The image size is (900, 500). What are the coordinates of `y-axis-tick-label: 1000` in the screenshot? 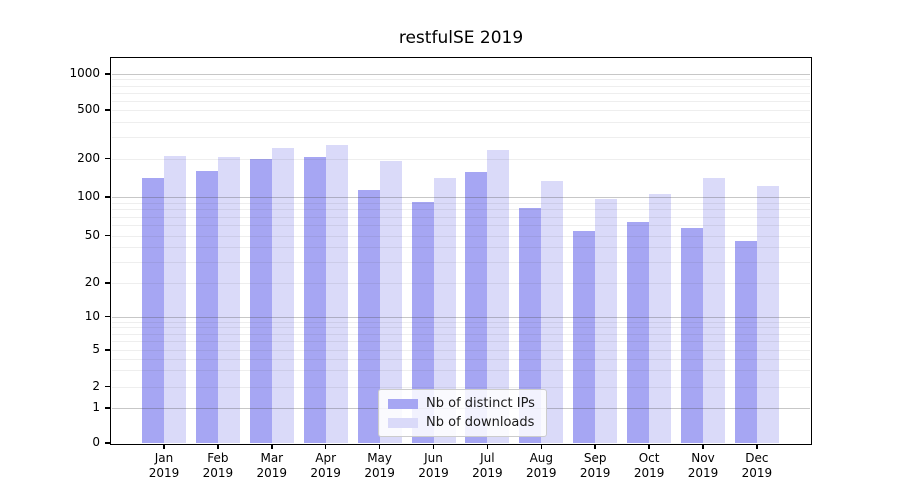 It's located at (84, 73).